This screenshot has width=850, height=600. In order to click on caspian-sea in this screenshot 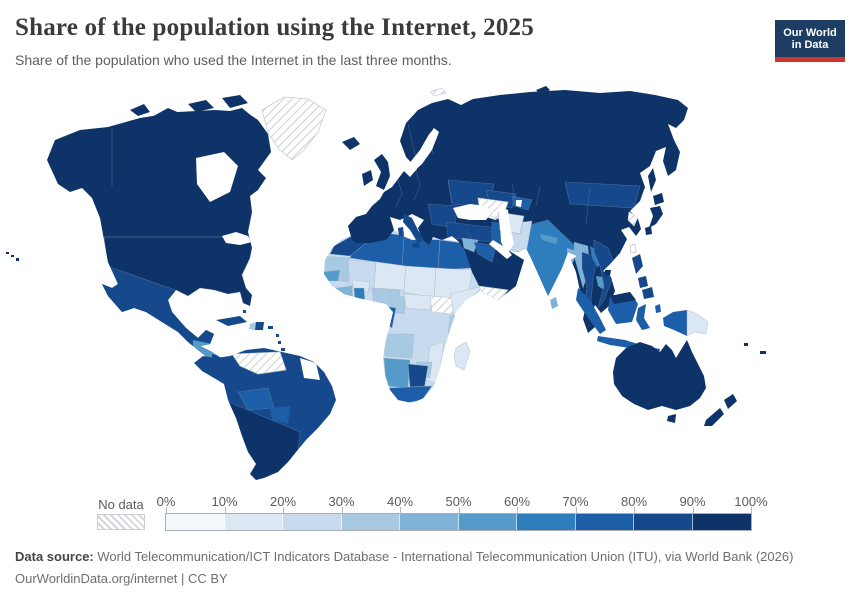, I will do `click(506, 230)`.